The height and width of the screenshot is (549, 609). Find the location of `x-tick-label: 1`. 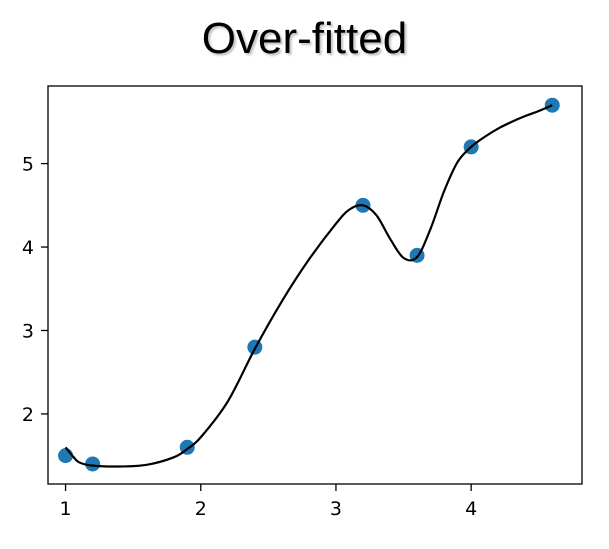

x-tick-label: 1 is located at coordinates (66, 509).